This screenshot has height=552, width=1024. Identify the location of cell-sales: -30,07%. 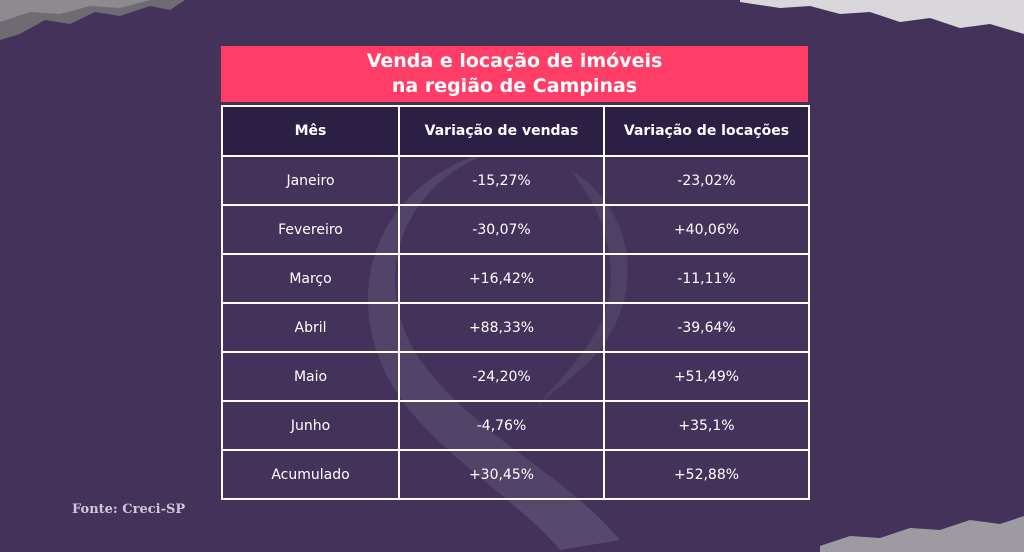
(501, 229).